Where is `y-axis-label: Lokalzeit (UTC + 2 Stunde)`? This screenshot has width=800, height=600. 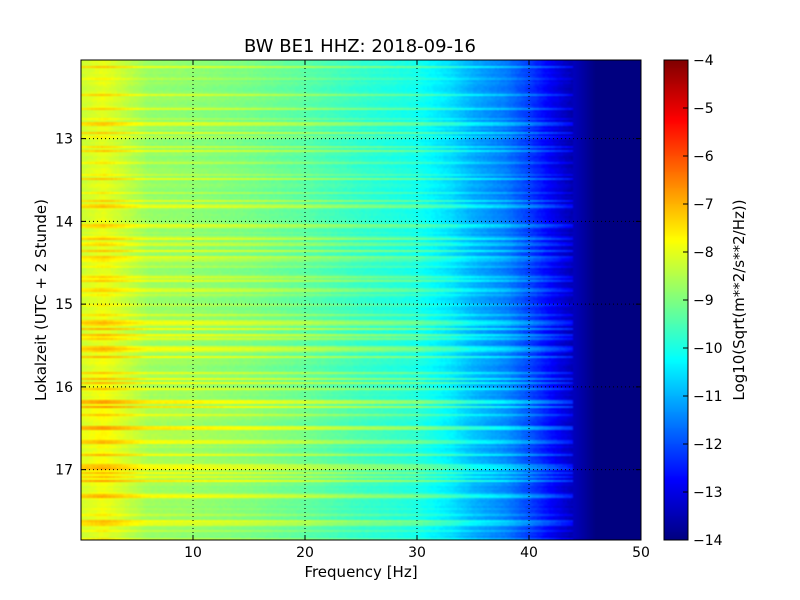
y-axis-label: Lokalzeit (UTC + 2 Stunde) is located at coordinates (41, 300).